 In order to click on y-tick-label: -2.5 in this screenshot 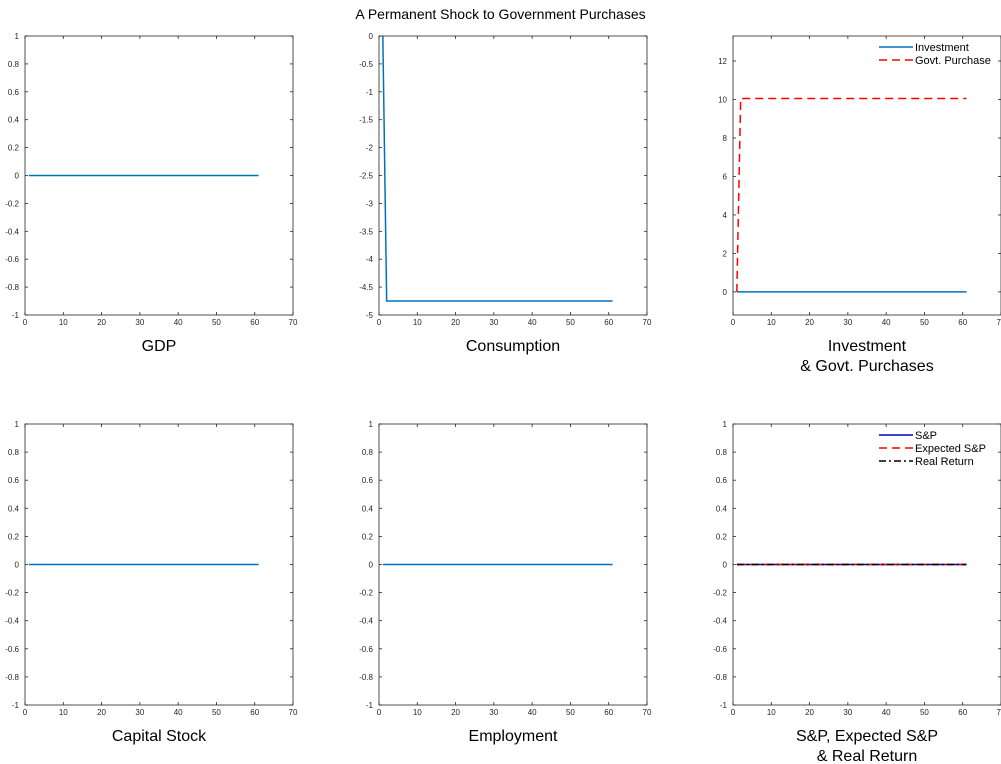, I will do `click(366, 176)`.